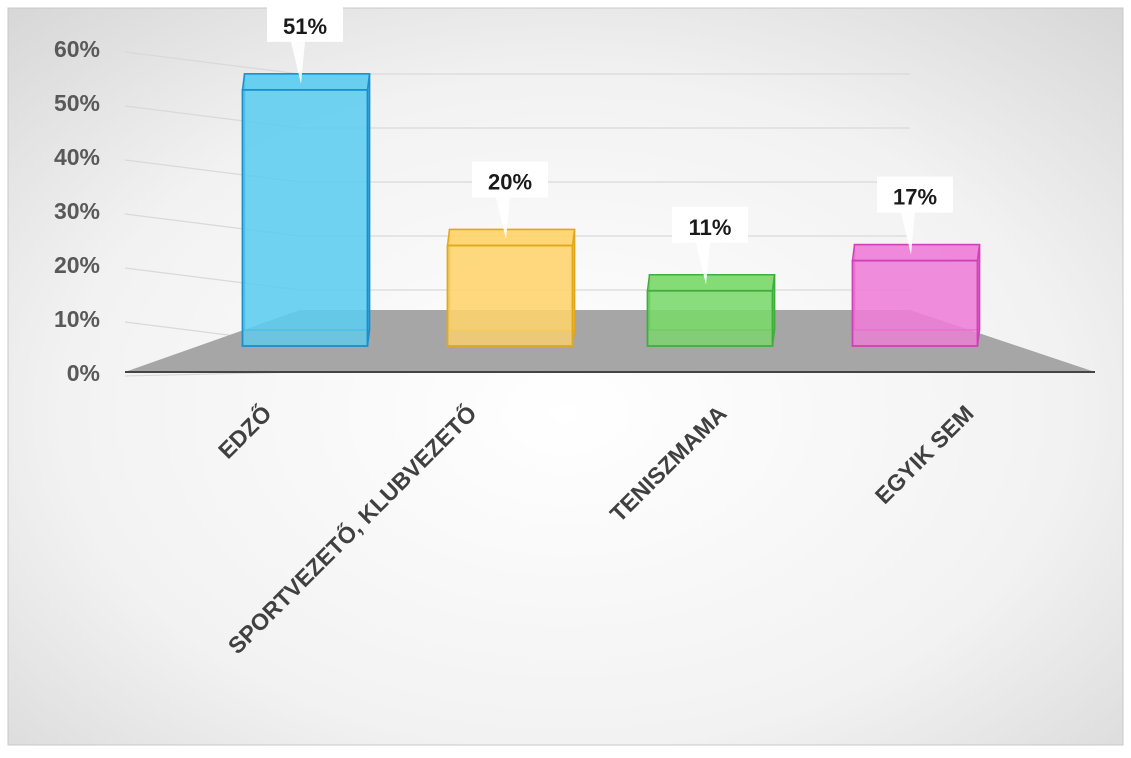 The image size is (1131, 758). What do you see at coordinates (77, 49) in the screenshot?
I see `y-tick-label: 60%` at bounding box center [77, 49].